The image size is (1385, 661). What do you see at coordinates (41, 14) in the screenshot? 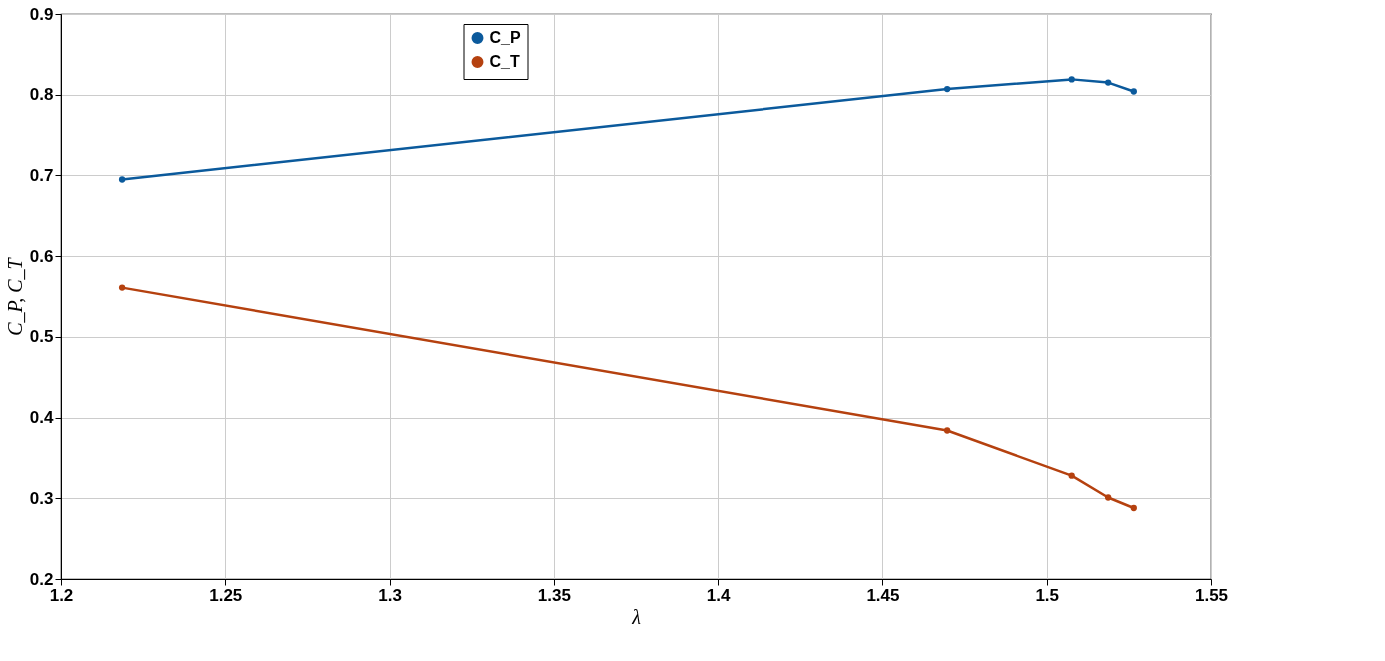
I see `y-tick-label: 0.9` at bounding box center [41, 14].